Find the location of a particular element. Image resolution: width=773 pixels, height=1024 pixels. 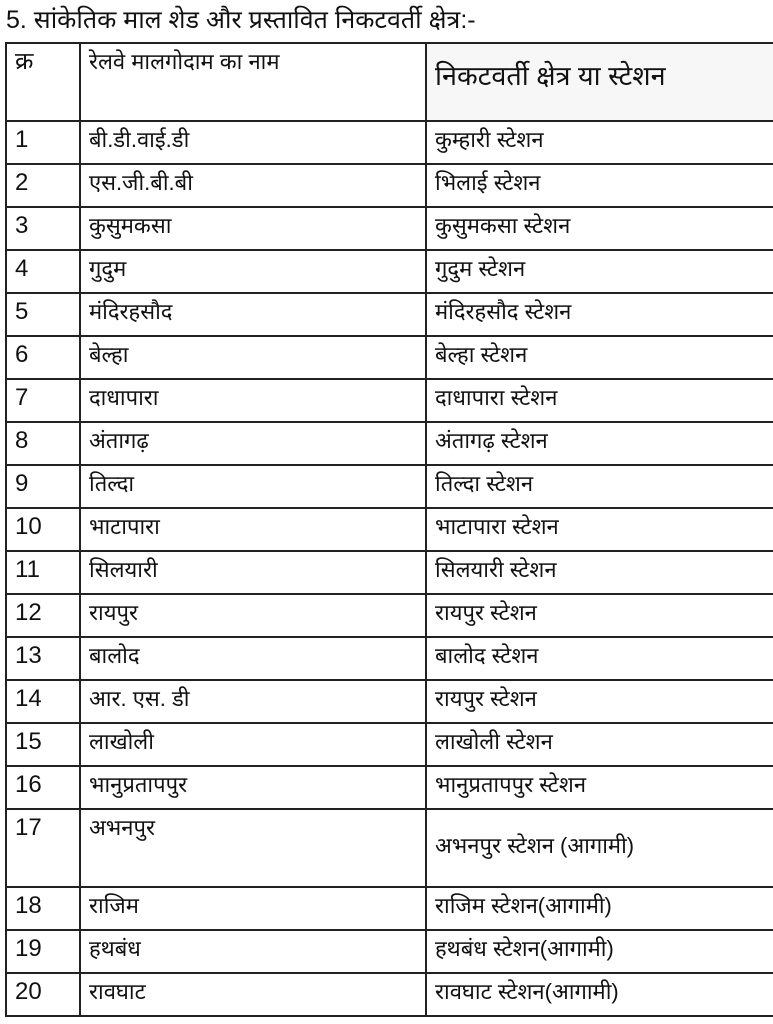

cell-nearby-station: अभनपुर स्टेशन (आगामी) is located at coordinates (599, 848).